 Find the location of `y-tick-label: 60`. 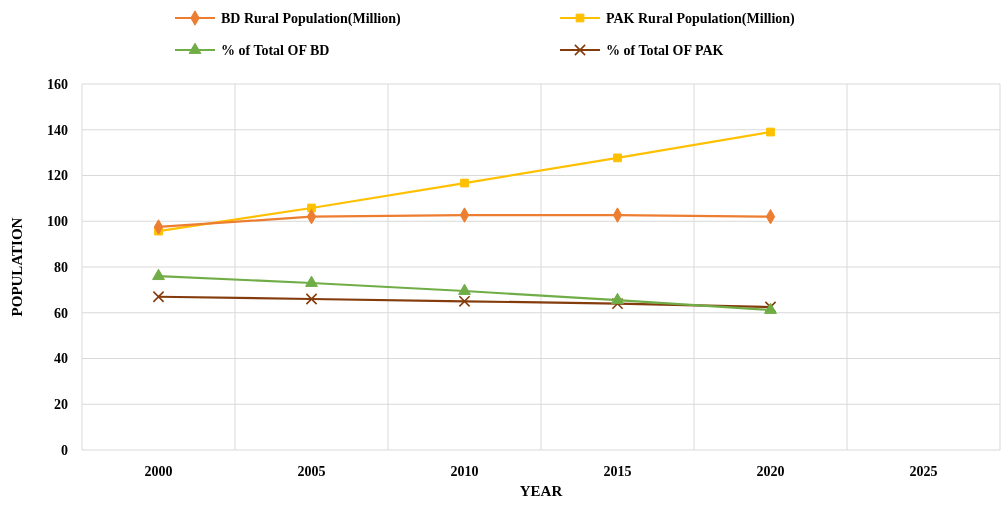

y-tick-label: 60 is located at coordinates (61, 313).